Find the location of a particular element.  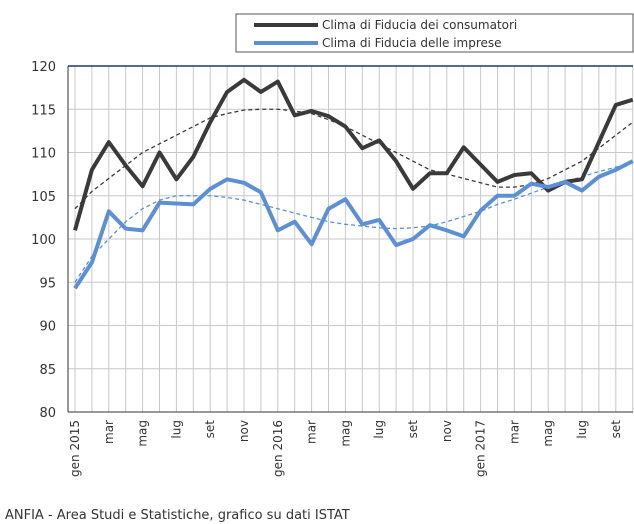

y-tick-label: 95 is located at coordinates (47, 283).